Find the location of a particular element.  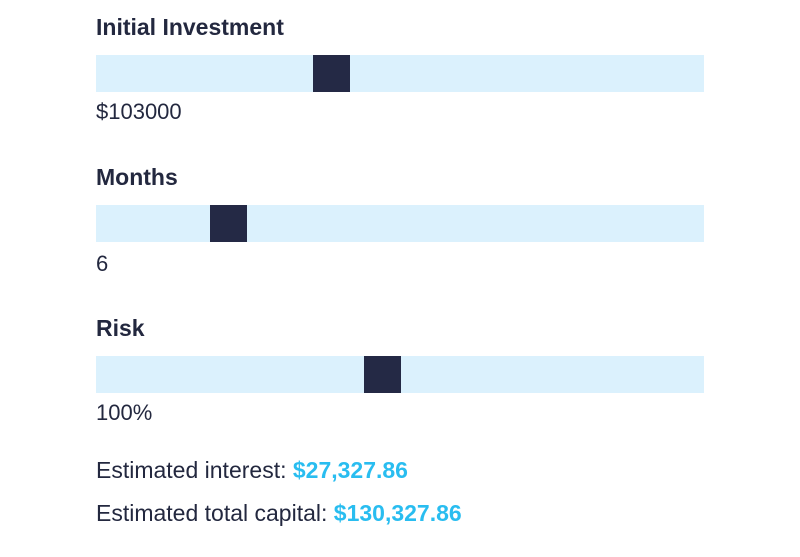

months-value: 6 is located at coordinates (102, 263).